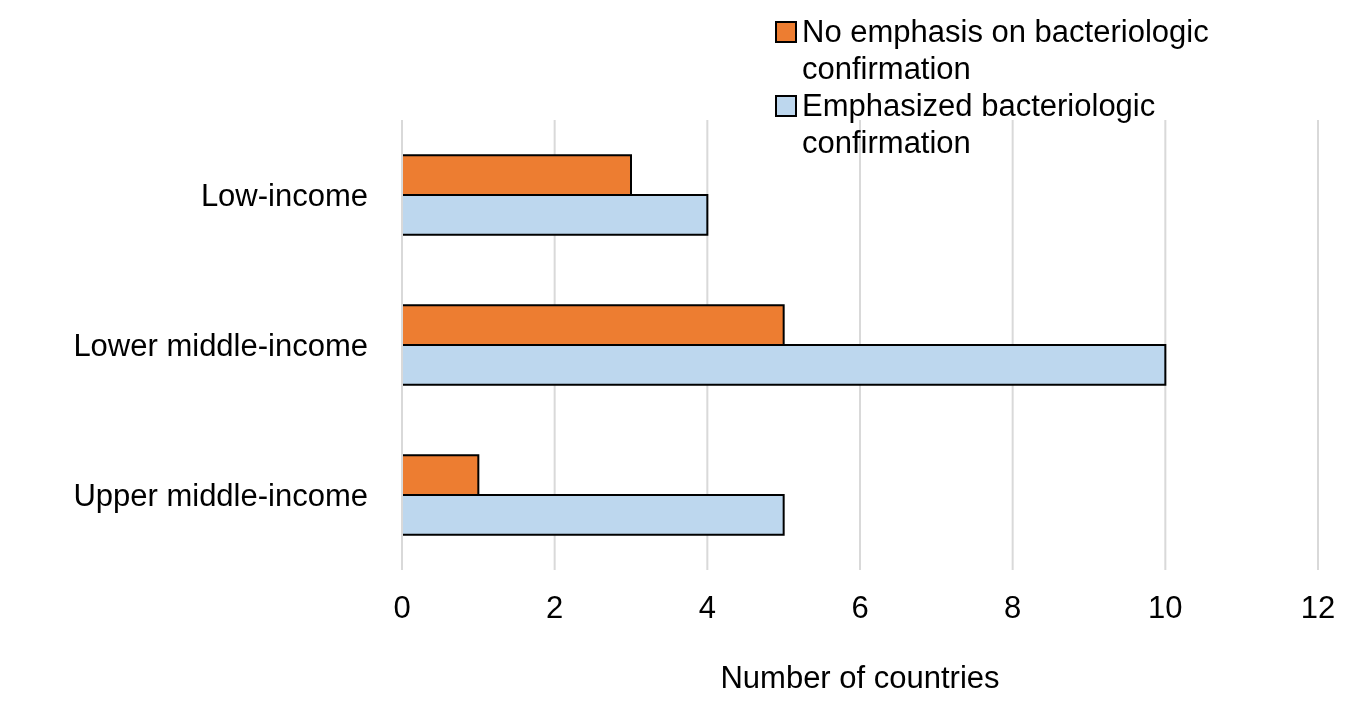 Image resolution: width=1360 pixels, height=707 pixels. What do you see at coordinates (220, 495) in the screenshot?
I see `y-tick-label: Upper middle-income` at bounding box center [220, 495].